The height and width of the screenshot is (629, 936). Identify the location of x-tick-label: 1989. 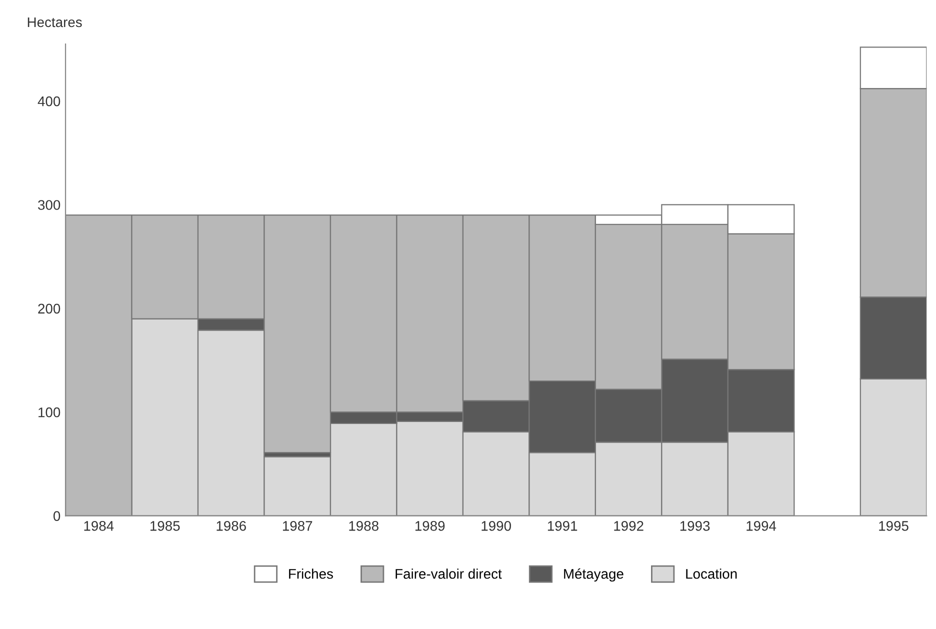
(430, 526).